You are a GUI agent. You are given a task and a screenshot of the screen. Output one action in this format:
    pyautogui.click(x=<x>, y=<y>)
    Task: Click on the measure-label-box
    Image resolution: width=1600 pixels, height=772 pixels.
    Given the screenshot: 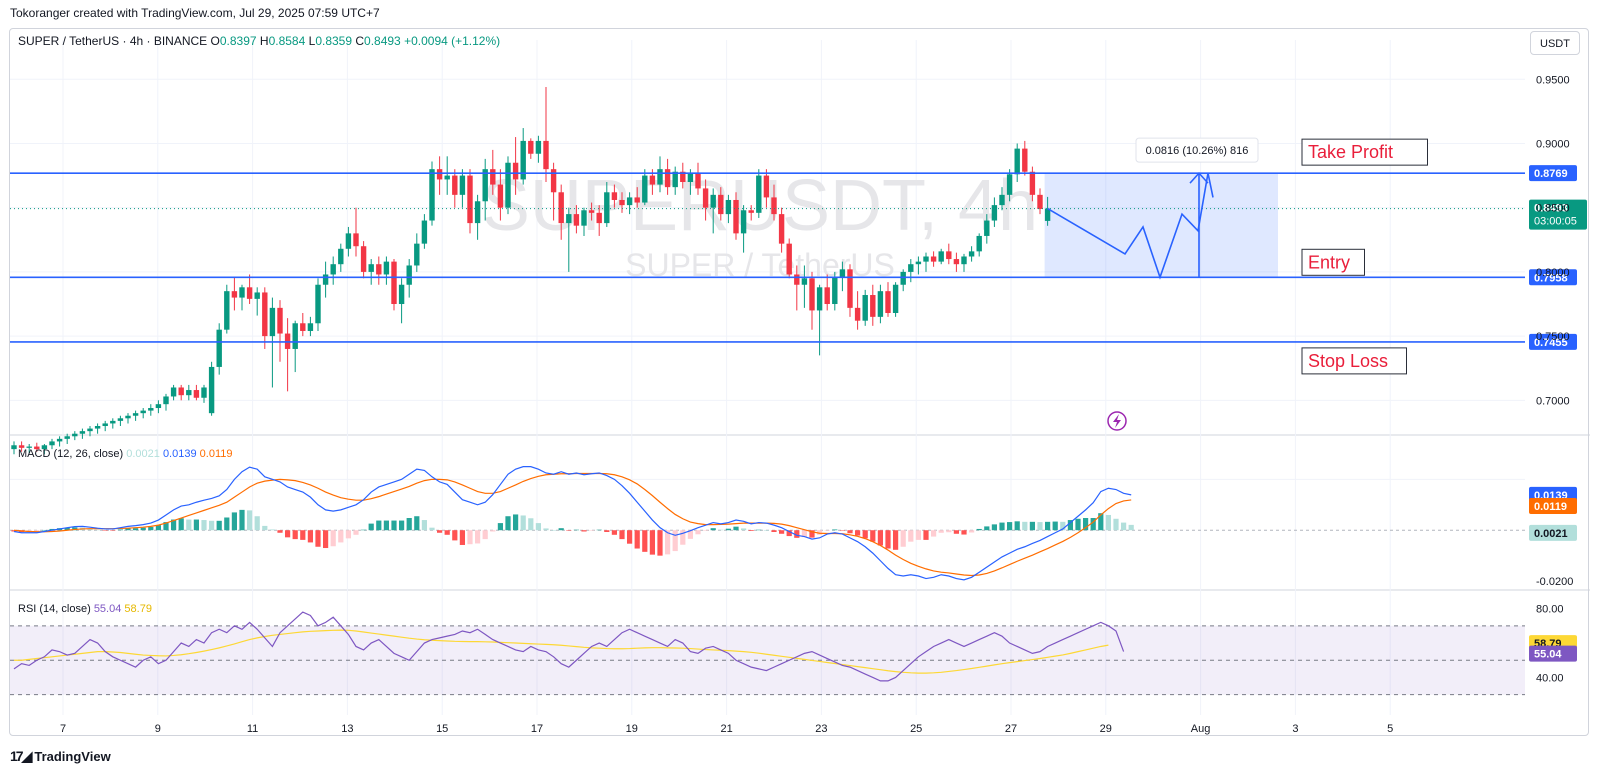 What is the action you would take?
    pyautogui.click(x=1197, y=150)
    